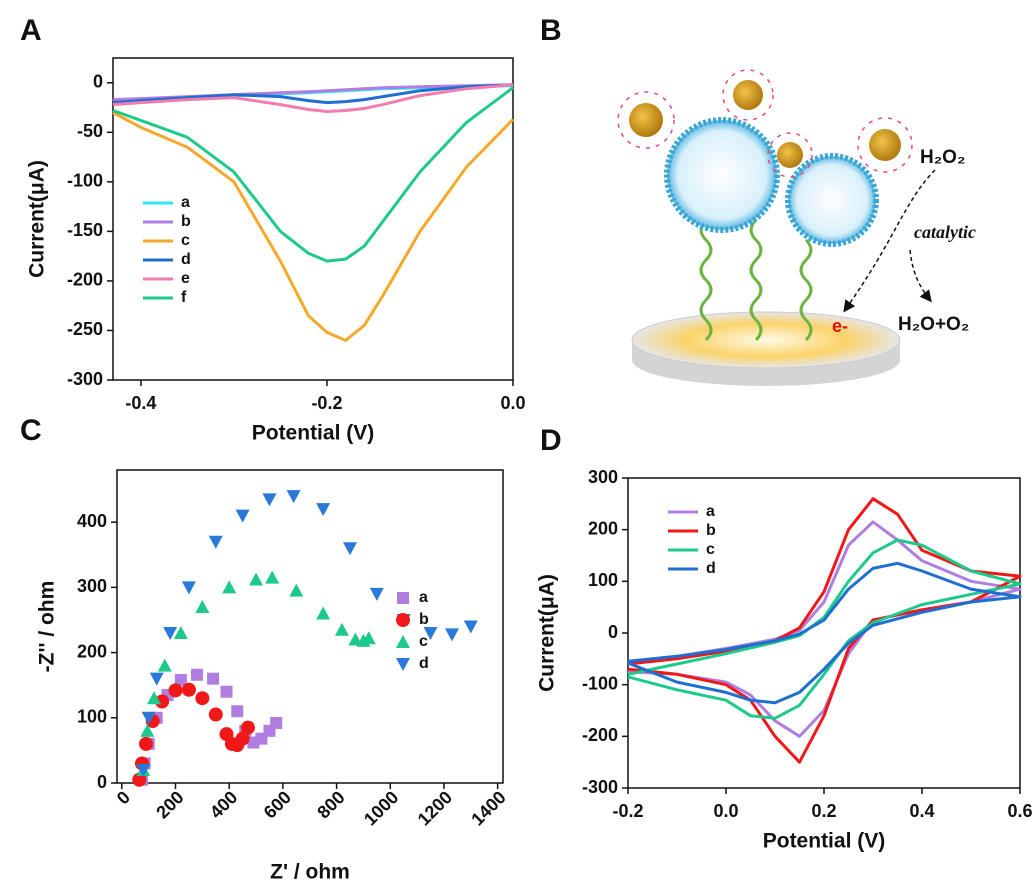  What do you see at coordinates (840, 326) in the screenshot?
I see `electron: e-` at bounding box center [840, 326].